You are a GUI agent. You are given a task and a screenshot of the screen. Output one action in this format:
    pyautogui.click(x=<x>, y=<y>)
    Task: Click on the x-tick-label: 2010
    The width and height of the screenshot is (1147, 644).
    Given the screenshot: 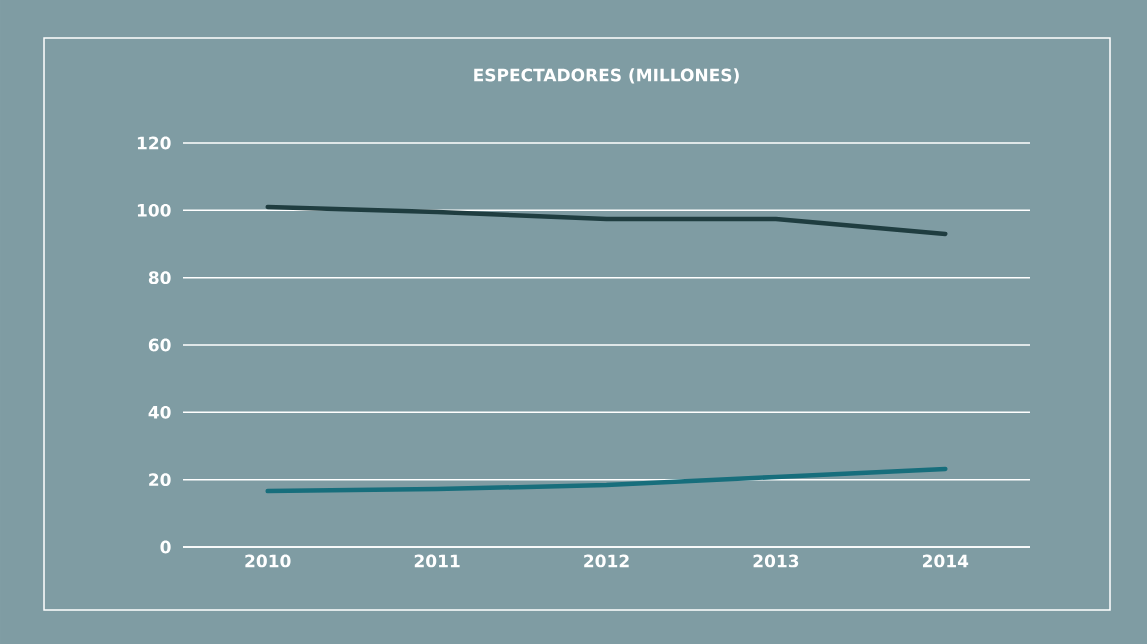 What is the action you would take?
    pyautogui.click(x=268, y=561)
    